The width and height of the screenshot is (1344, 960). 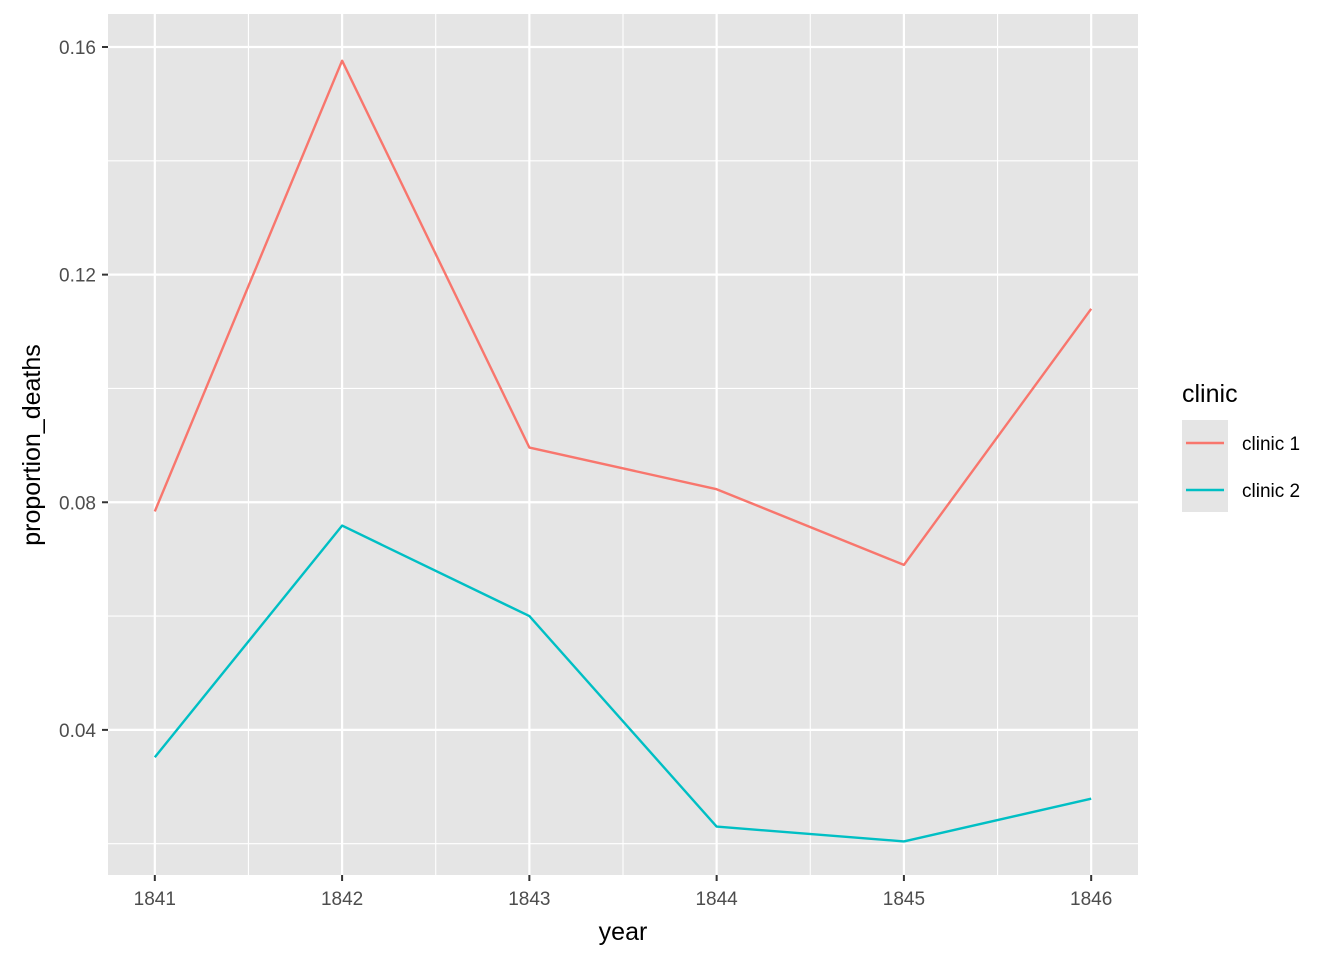 What do you see at coordinates (1205, 466) in the screenshot?
I see `legend-key-background` at bounding box center [1205, 466].